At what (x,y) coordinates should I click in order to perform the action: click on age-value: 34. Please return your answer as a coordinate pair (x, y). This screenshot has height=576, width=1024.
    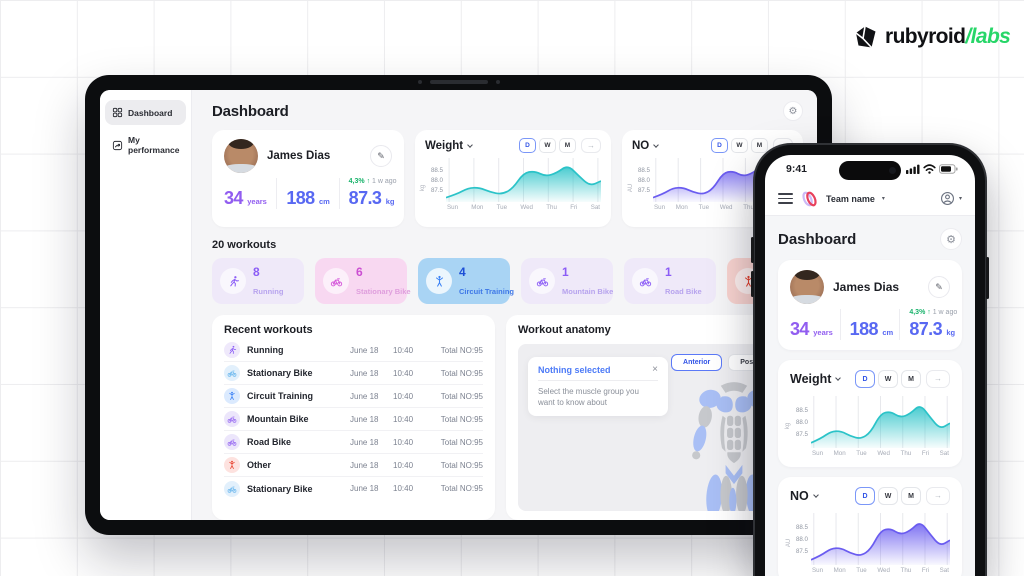
    Looking at the image, I should click on (233, 198).